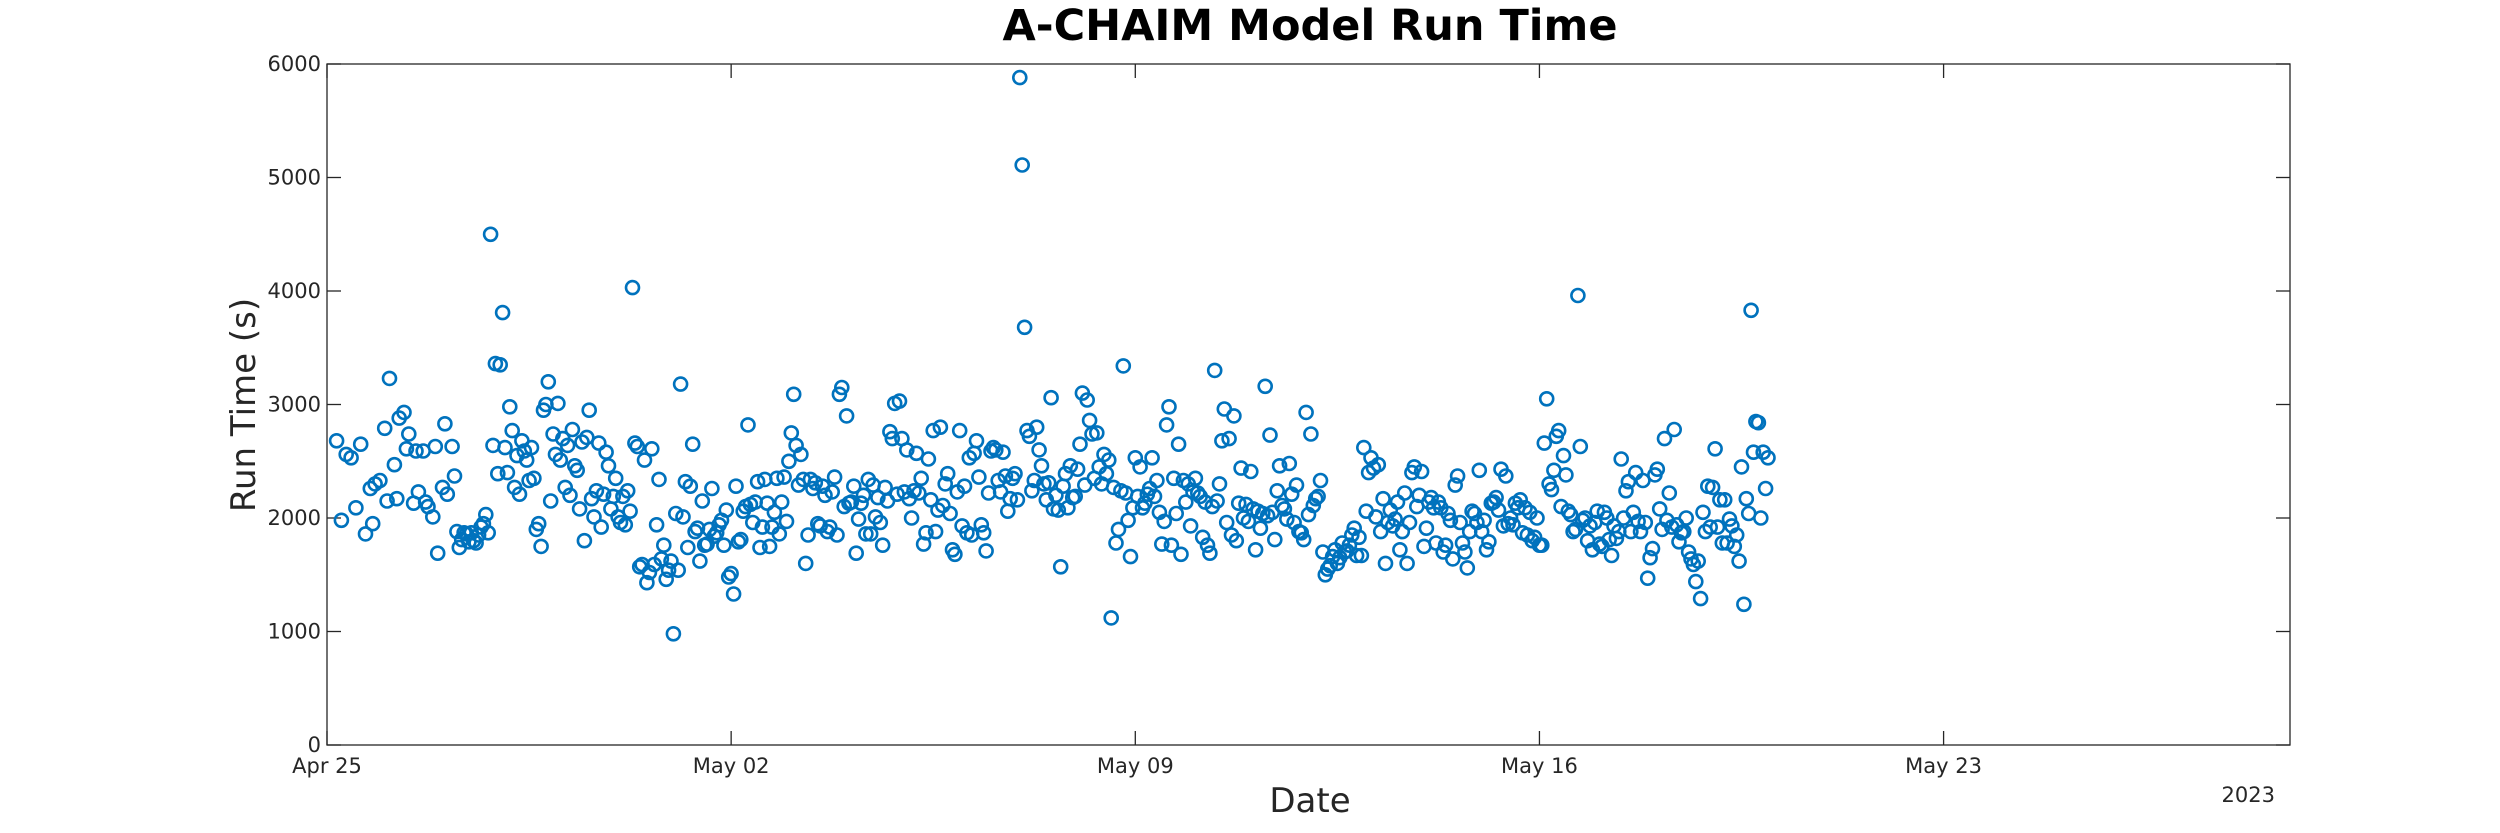 Image resolution: width=2500 pixels, height=833 pixels. Describe the element at coordinates (731, 766) in the screenshot. I see `x-tick-label: May 02` at that location.